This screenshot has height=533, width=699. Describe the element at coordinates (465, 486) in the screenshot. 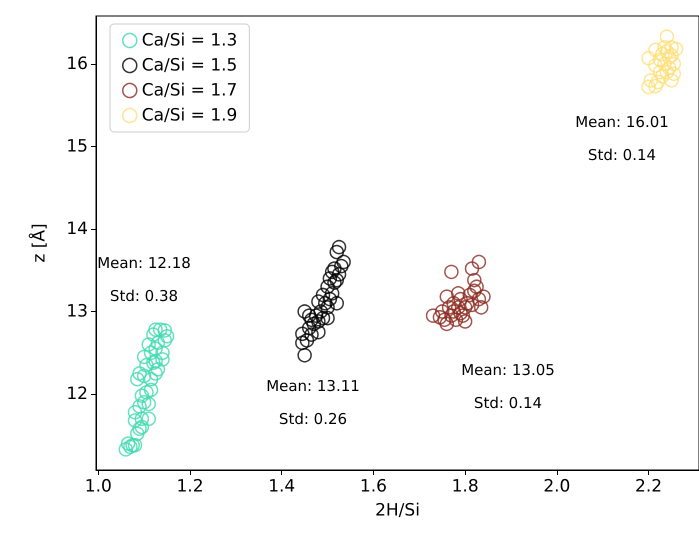

I see `x-tick-label: 1.8` at that location.